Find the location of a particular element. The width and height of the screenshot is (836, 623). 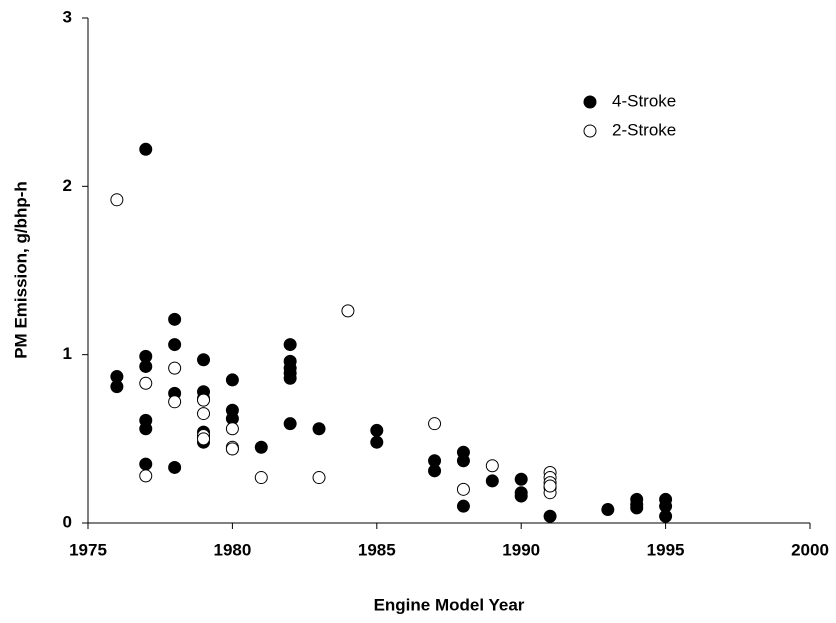

y-tick-label: 3 is located at coordinates (67, 16).